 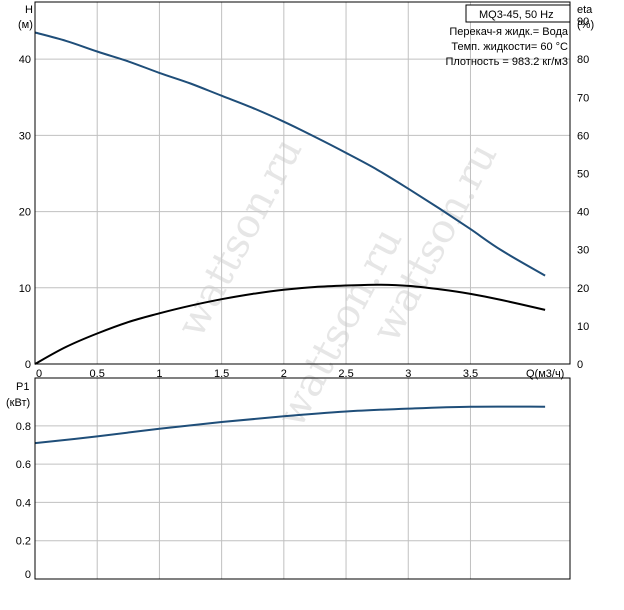 What do you see at coordinates (25, 60) in the screenshot?
I see `y-left-tick-label: 40` at bounding box center [25, 60].